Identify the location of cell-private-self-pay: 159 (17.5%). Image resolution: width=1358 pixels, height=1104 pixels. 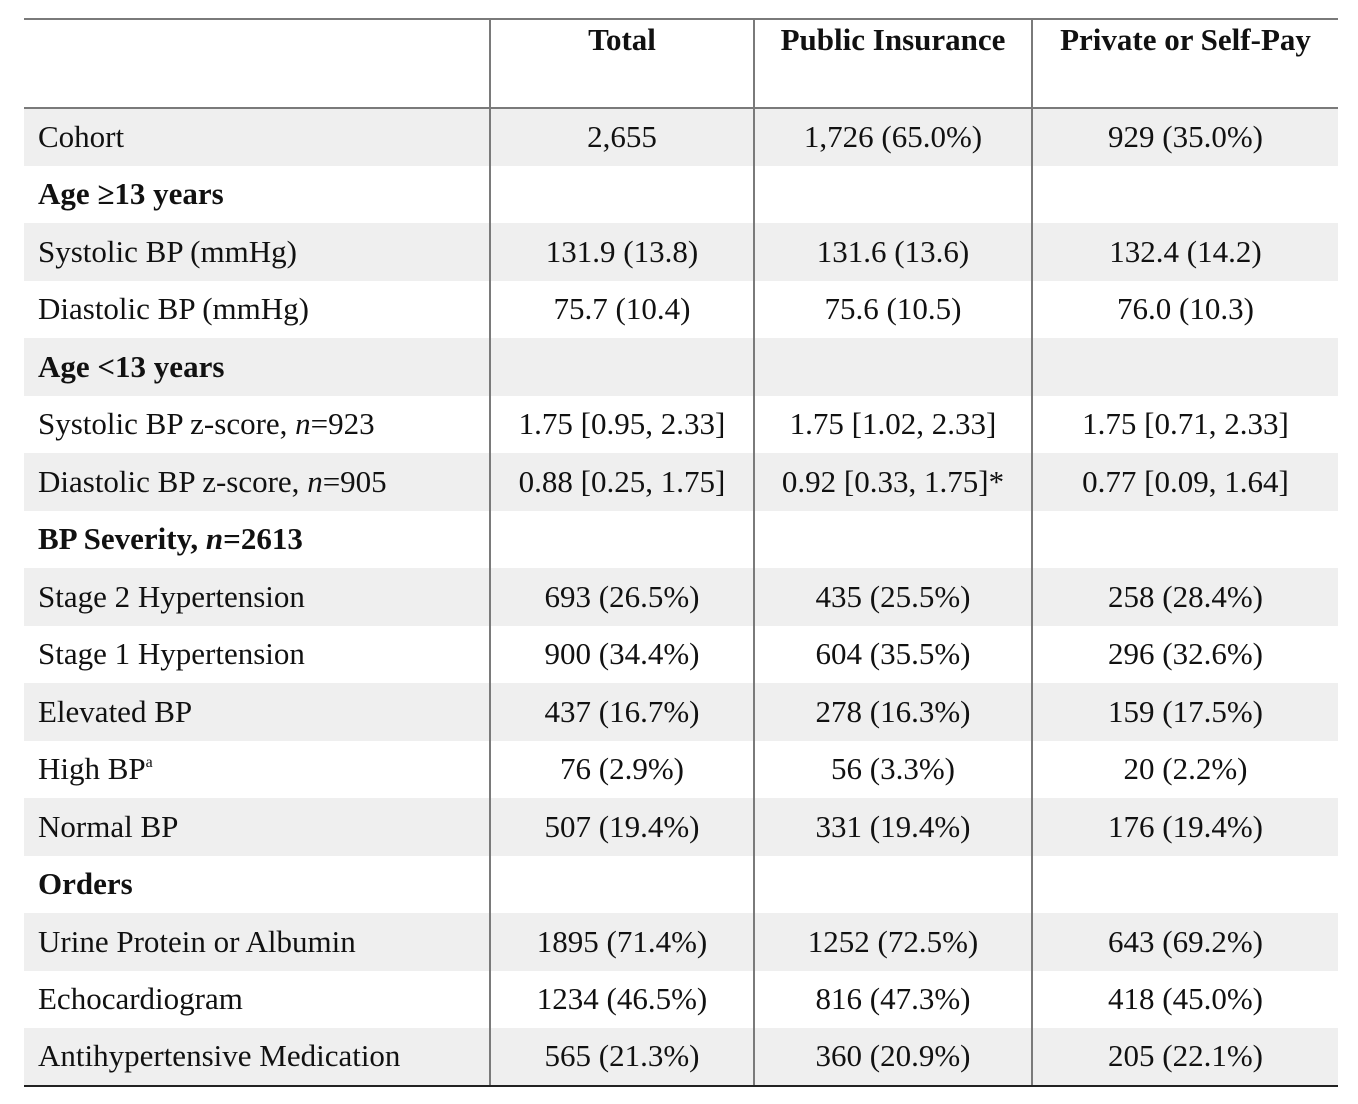
(1184, 712).